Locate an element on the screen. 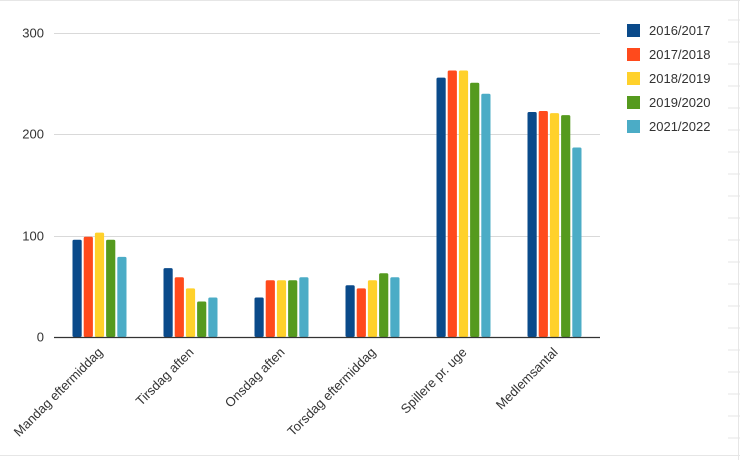  x-category-label: Medlemsantal is located at coordinates (527, 378).